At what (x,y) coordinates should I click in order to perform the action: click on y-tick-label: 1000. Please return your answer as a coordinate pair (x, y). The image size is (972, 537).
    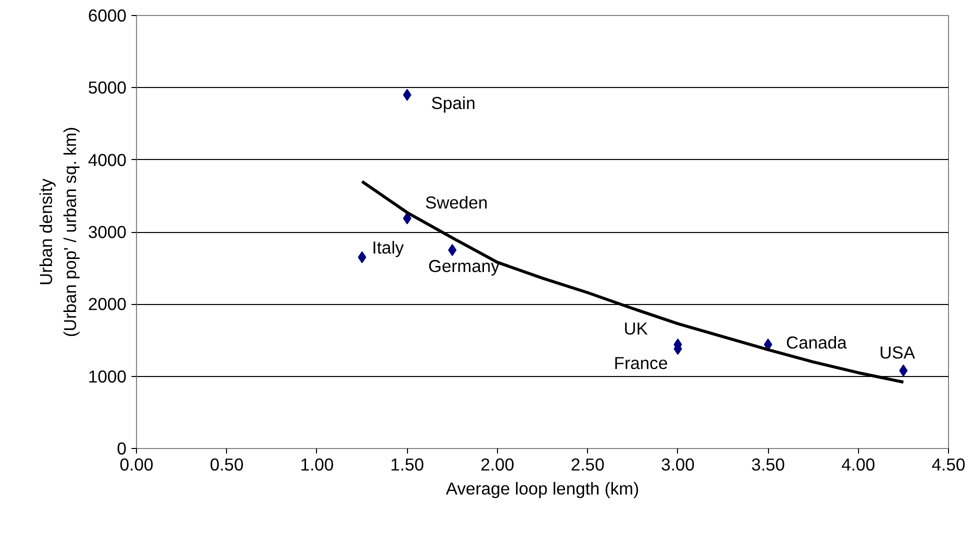
    Looking at the image, I should click on (107, 376).